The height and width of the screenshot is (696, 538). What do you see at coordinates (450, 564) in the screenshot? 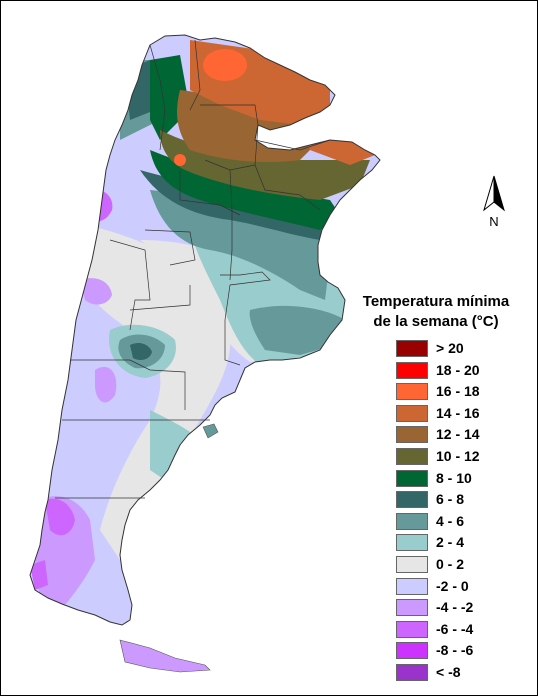
I see `legend-label: 0 - 2` at bounding box center [450, 564].